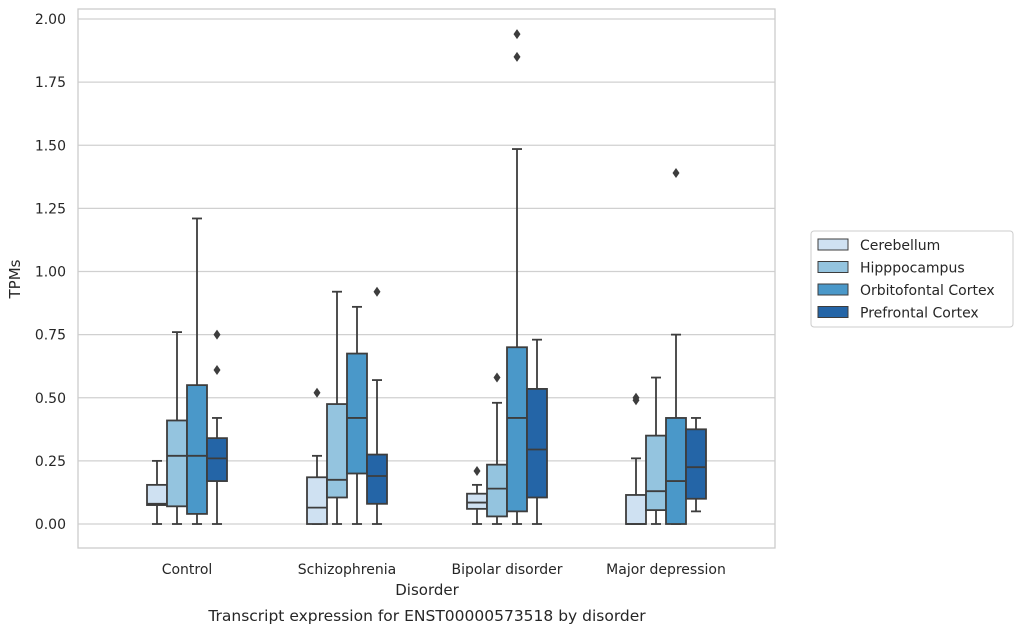 Image resolution: width=1023 pixels, height=634 pixels. What do you see at coordinates (187, 570) in the screenshot?
I see `x-tick-label: Control` at bounding box center [187, 570].